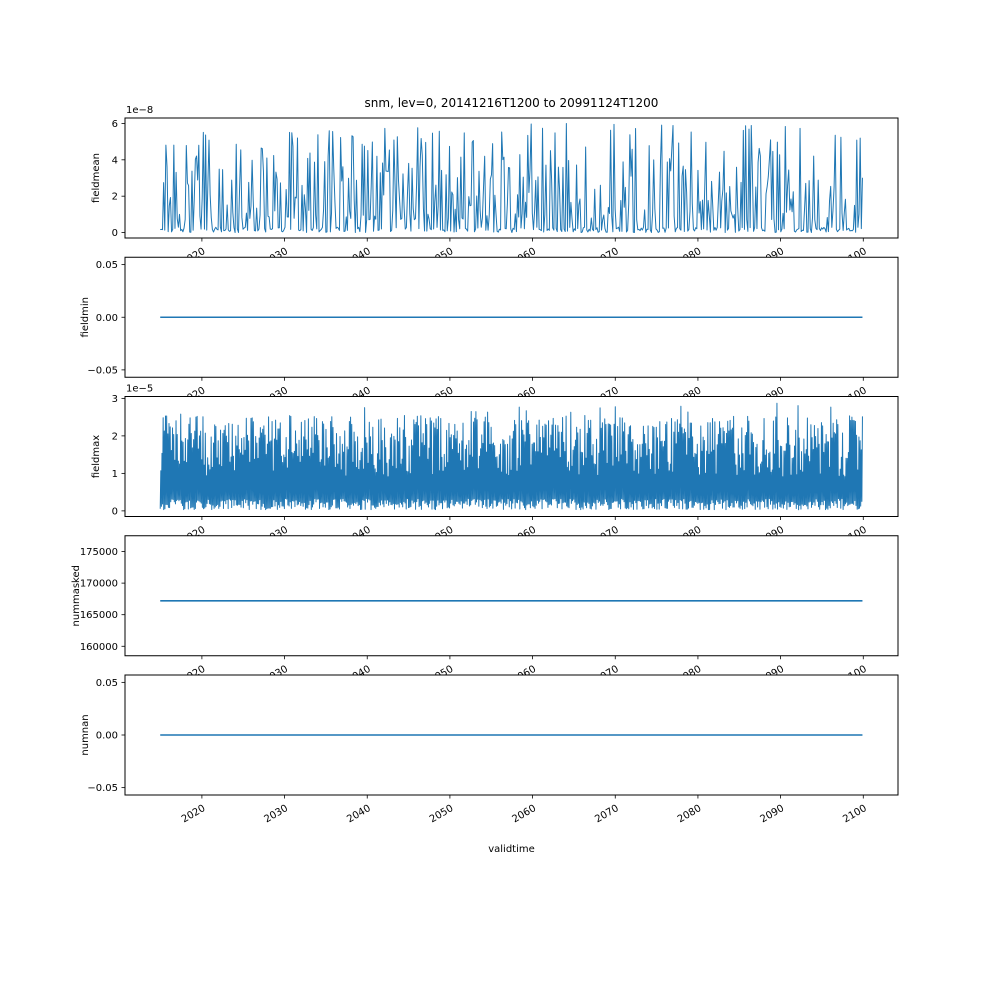 Image resolution: width=1000 pixels, height=1000 pixels. Describe the element at coordinates (85, 317) in the screenshot. I see `ylabel-fieldmin: fieldmin` at that location.